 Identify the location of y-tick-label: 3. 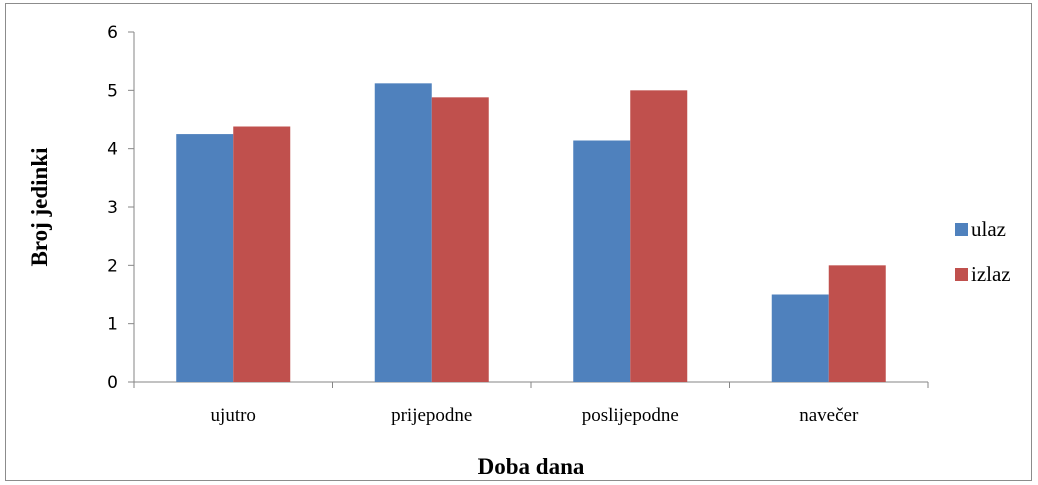
(112, 208).